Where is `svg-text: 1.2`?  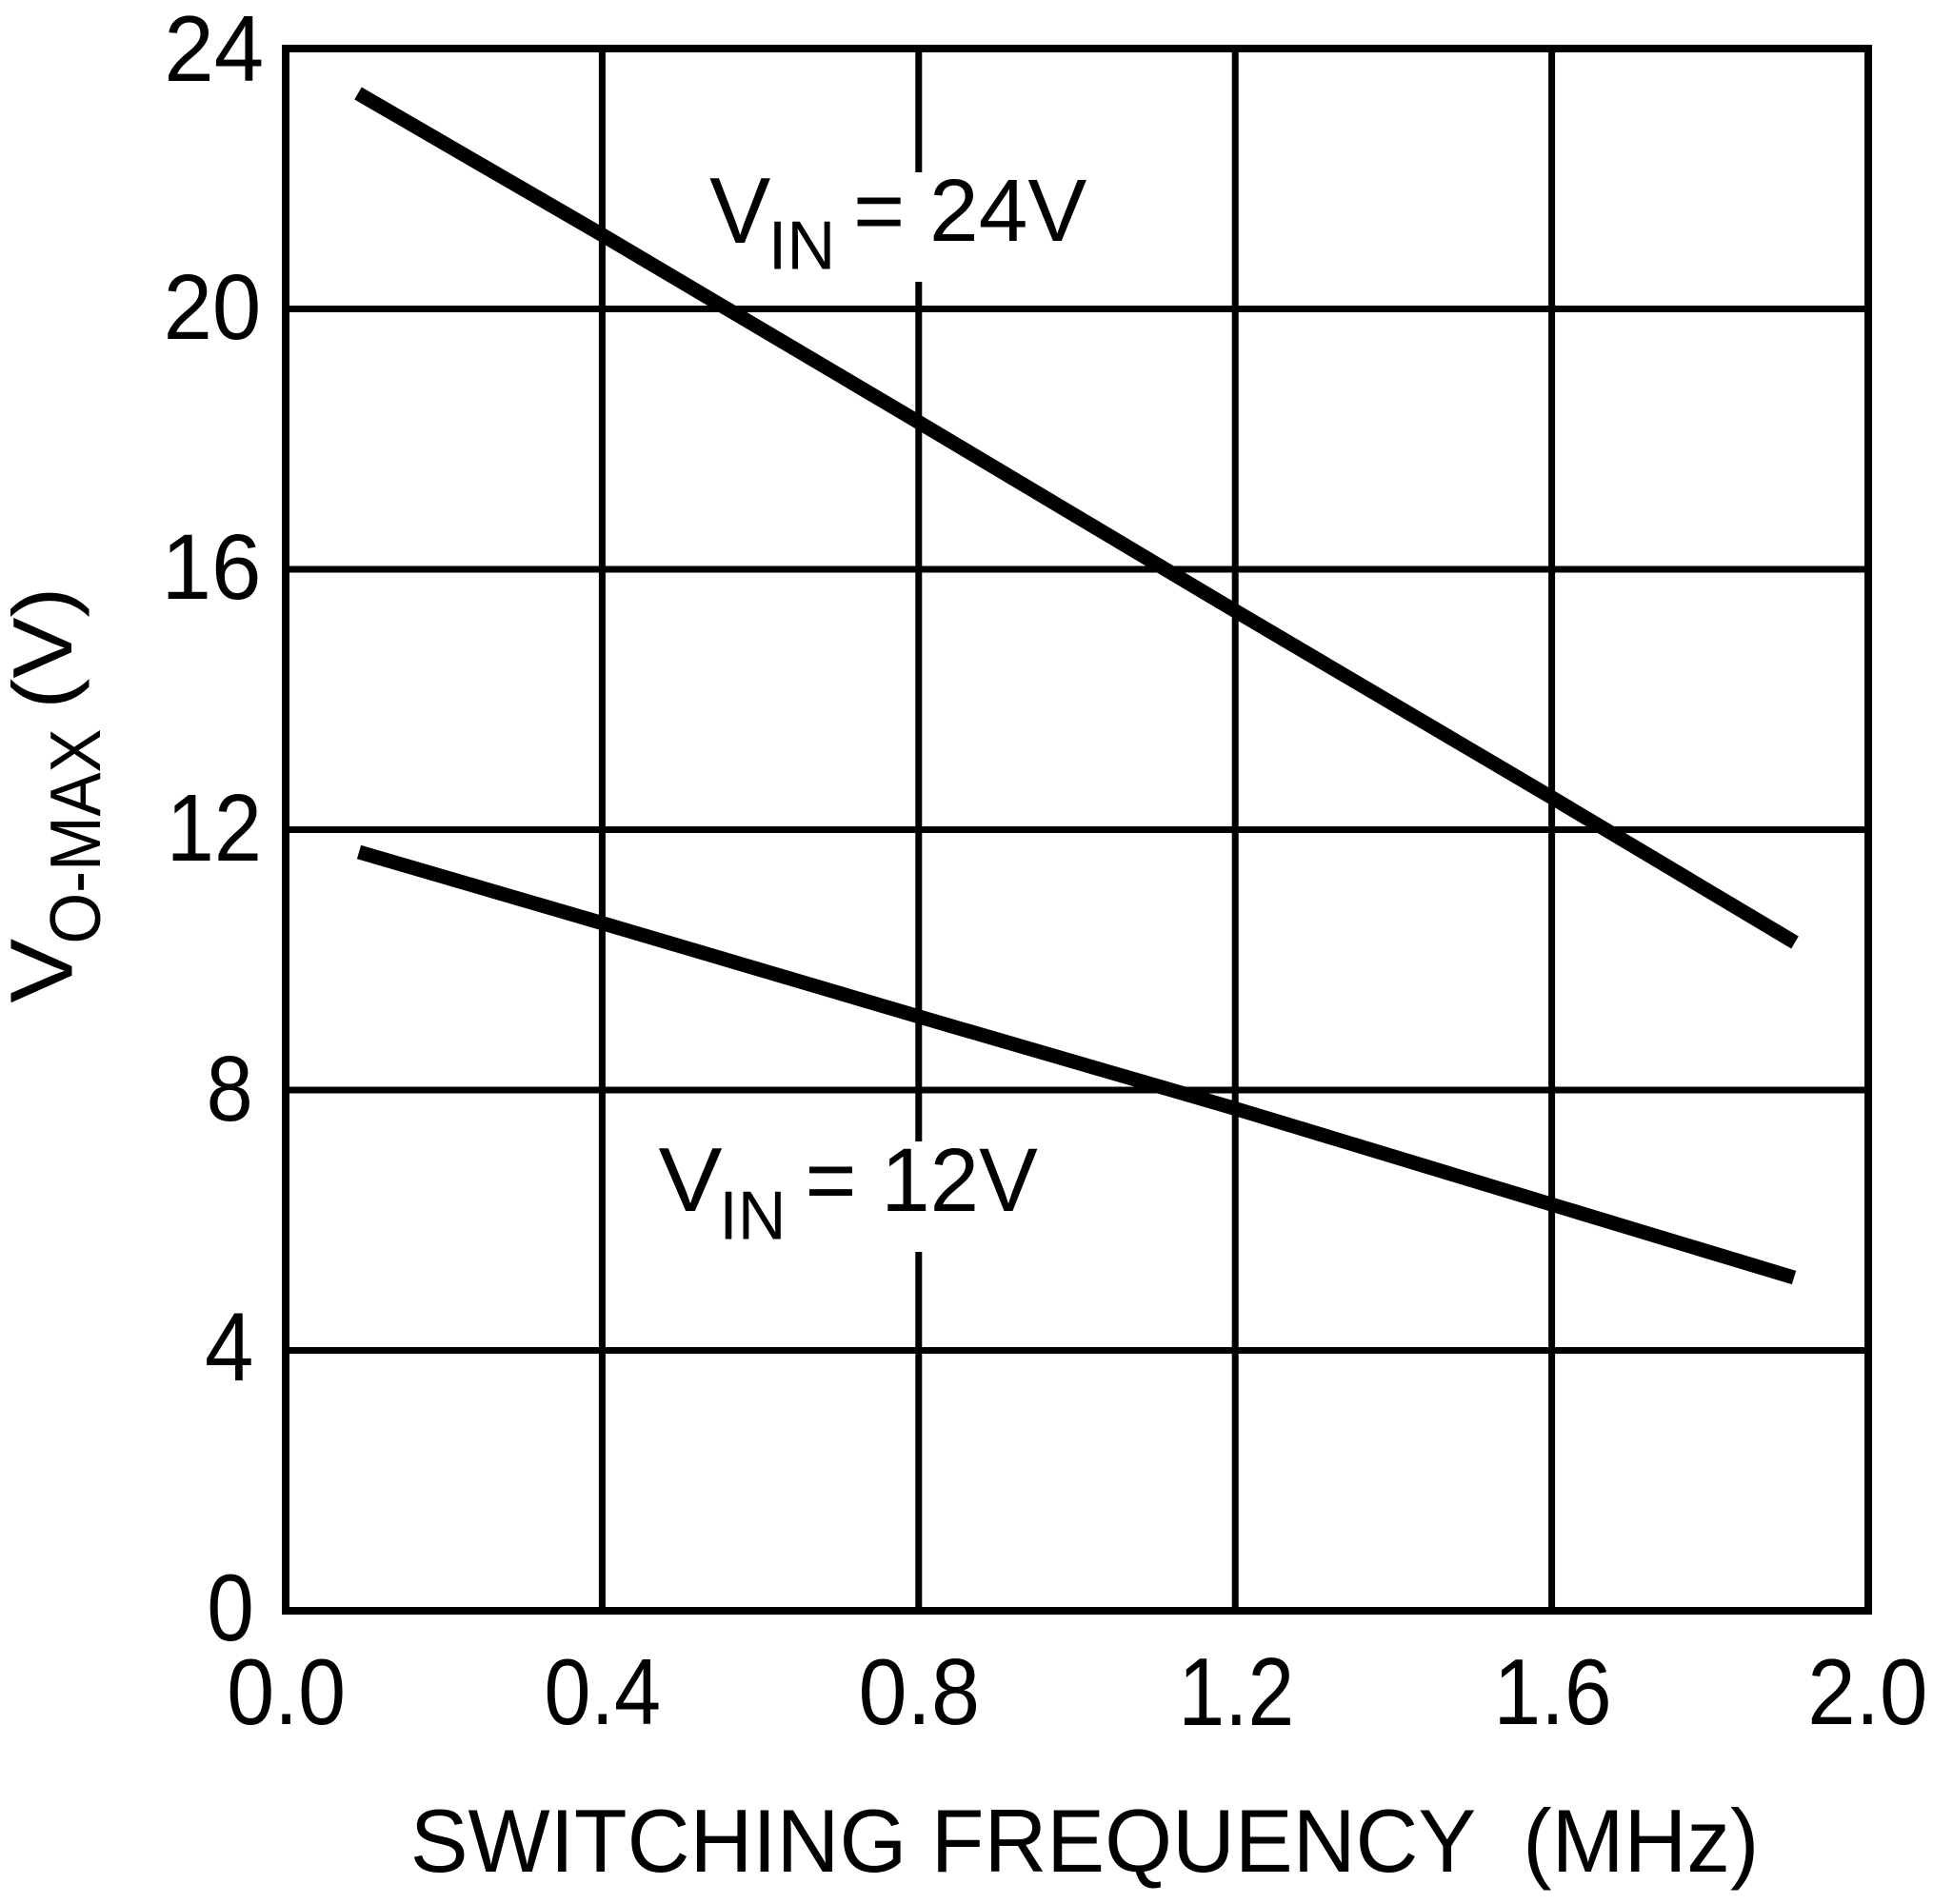
svg-text: 1.2 is located at coordinates (1236, 1692).